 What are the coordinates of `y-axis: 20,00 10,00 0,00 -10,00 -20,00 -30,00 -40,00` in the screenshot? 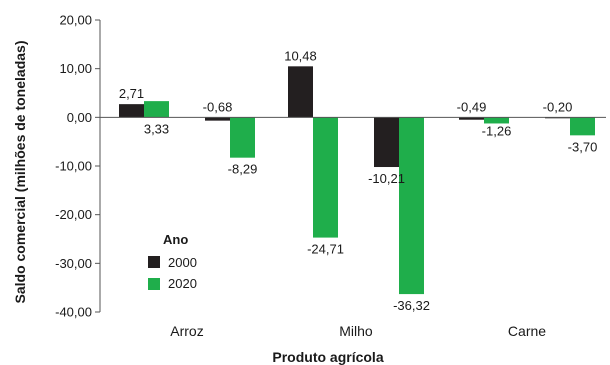 It's located at (78, 166).